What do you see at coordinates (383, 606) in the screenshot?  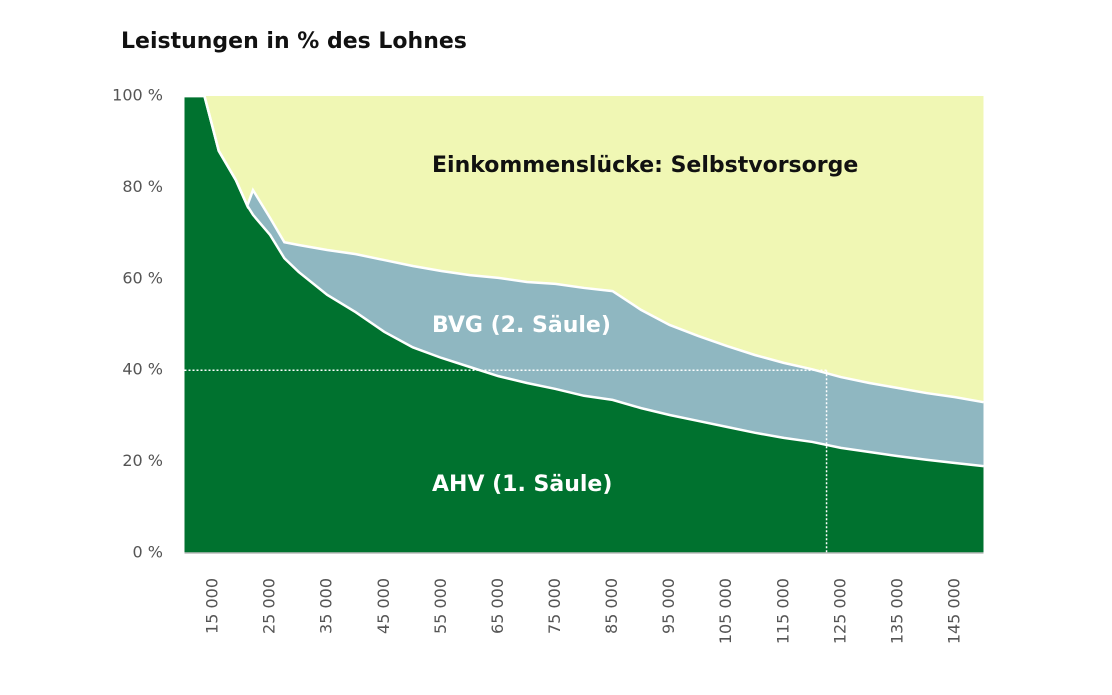 I see `x-tick-label: 45 000` at bounding box center [383, 606].